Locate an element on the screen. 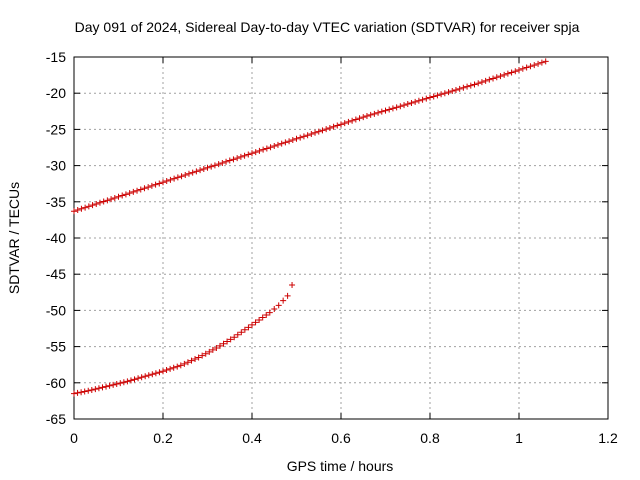 The image size is (640, 480). y-tick-label: -25 is located at coordinates (56, 129).